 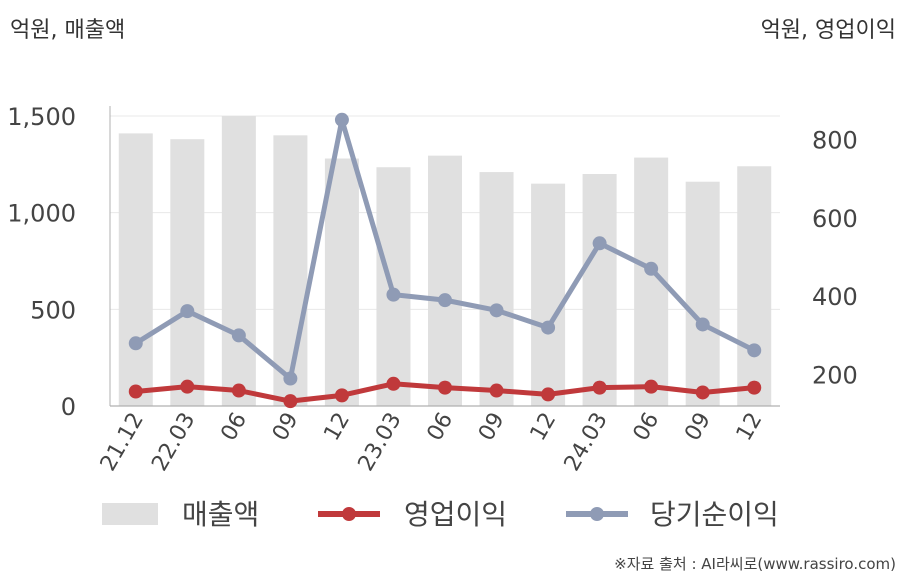 I want to click on right-tick-label: 800, so click(x=835, y=140).